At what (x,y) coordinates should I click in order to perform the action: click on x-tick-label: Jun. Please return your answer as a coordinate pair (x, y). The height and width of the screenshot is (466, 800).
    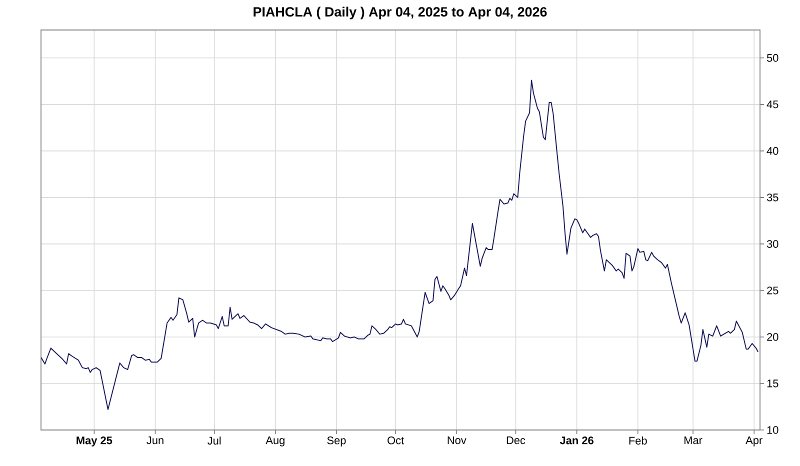
    Looking at the image, I should click on (155, 440).